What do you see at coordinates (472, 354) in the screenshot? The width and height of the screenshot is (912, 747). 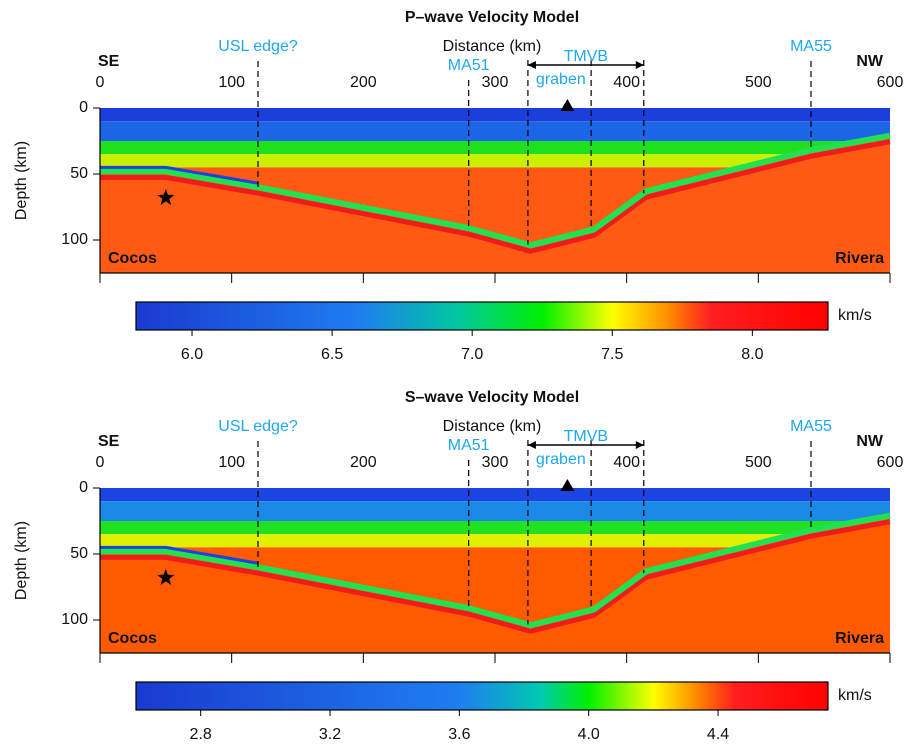 I see `colorbar-tick-label: 7.0` at bounding box center [472, 354].